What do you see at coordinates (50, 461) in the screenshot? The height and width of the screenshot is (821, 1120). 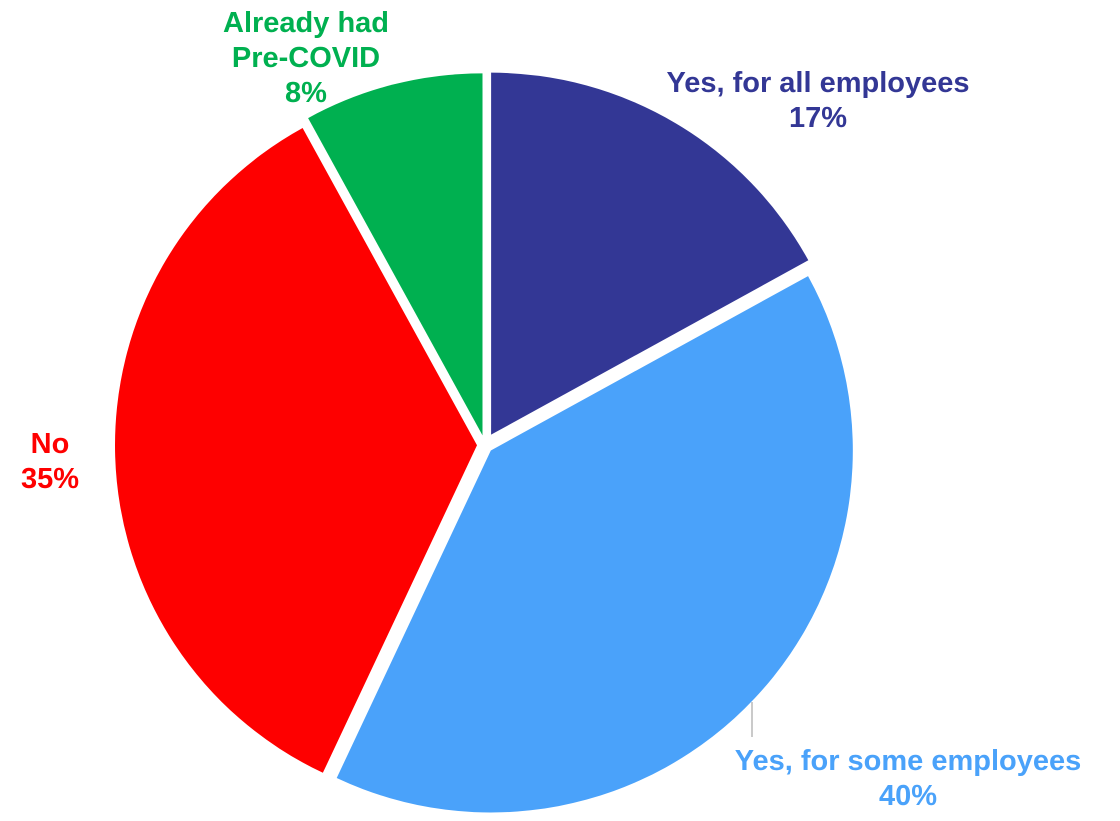 I see `data-label-no: No 35%` at bounding box center [50, 461].